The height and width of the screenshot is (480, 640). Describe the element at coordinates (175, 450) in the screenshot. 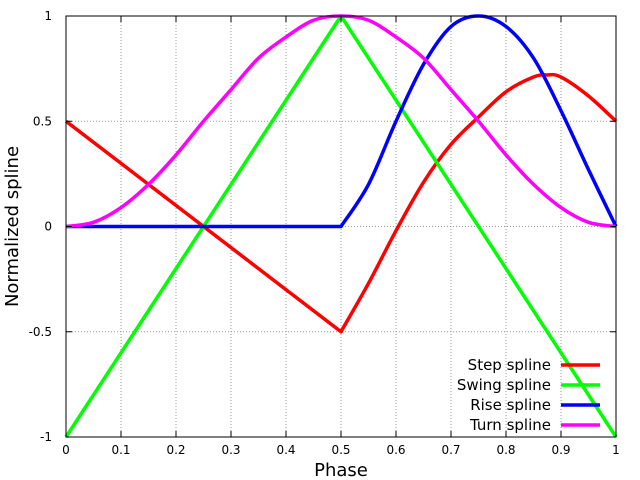

I see `x-tick-label: 0.2` at that location.